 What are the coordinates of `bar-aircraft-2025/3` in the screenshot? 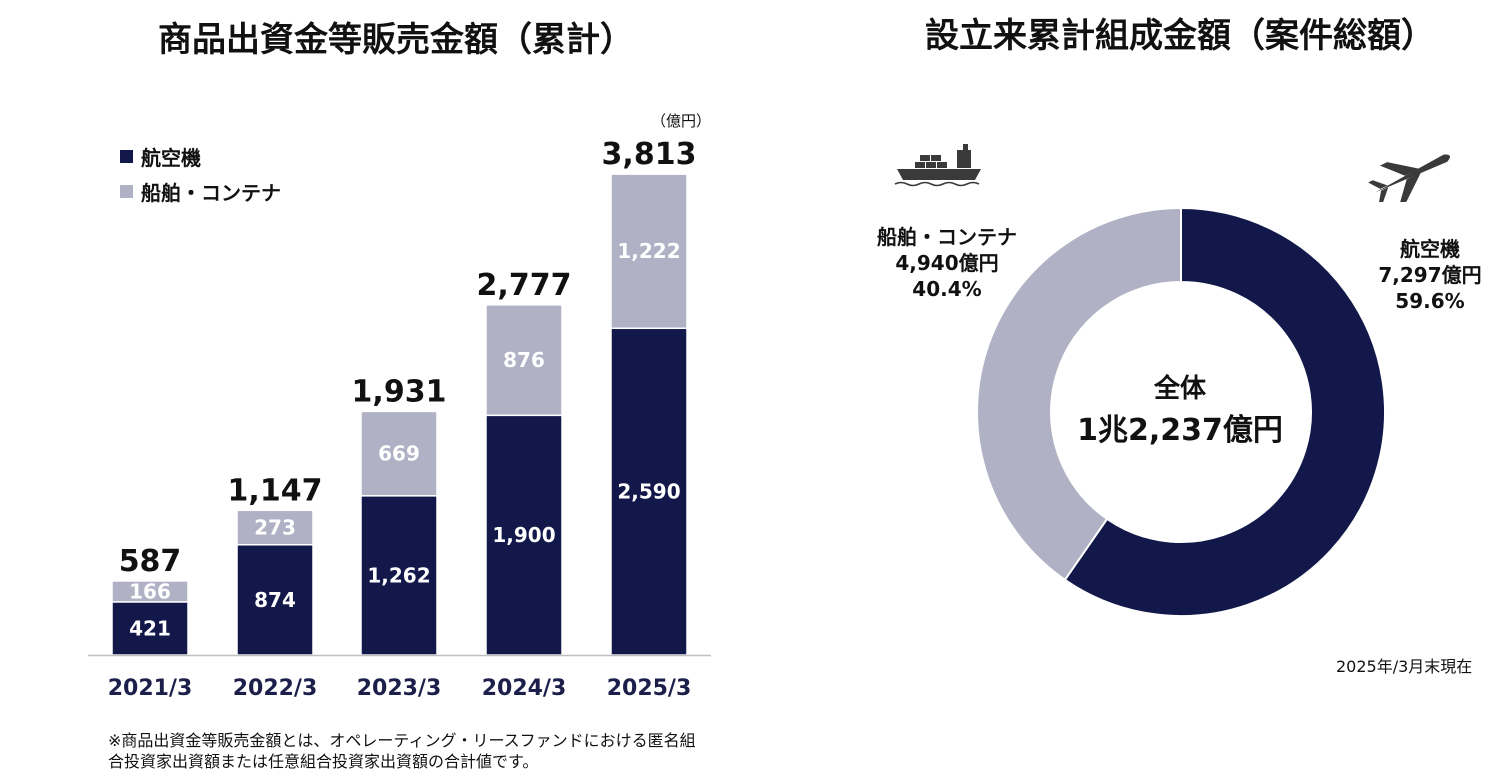 It's located at (649, 491).